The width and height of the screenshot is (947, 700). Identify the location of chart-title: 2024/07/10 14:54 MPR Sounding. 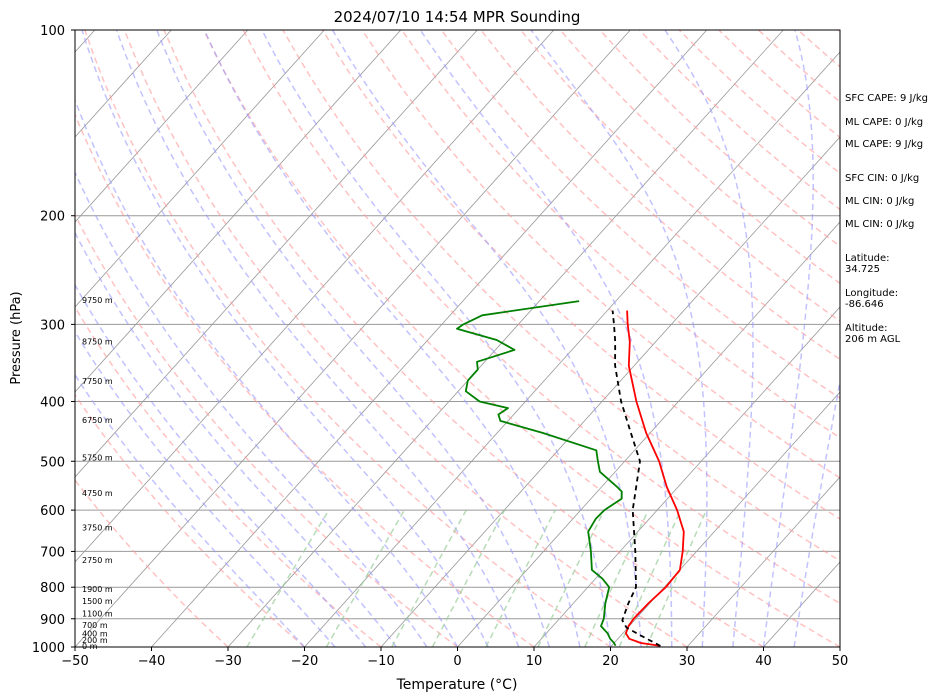
(457, 17).